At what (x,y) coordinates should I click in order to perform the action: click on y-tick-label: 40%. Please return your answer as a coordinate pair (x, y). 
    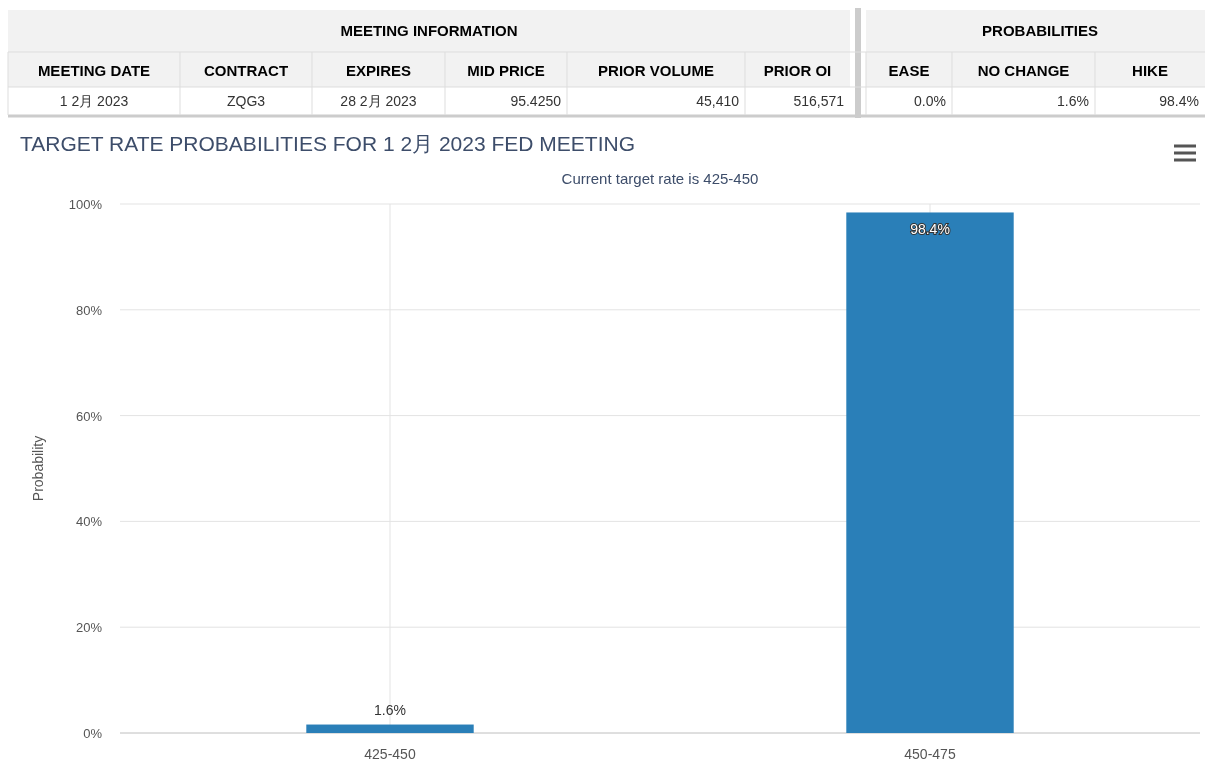
    Looking at the image, I should click on (89, 522).